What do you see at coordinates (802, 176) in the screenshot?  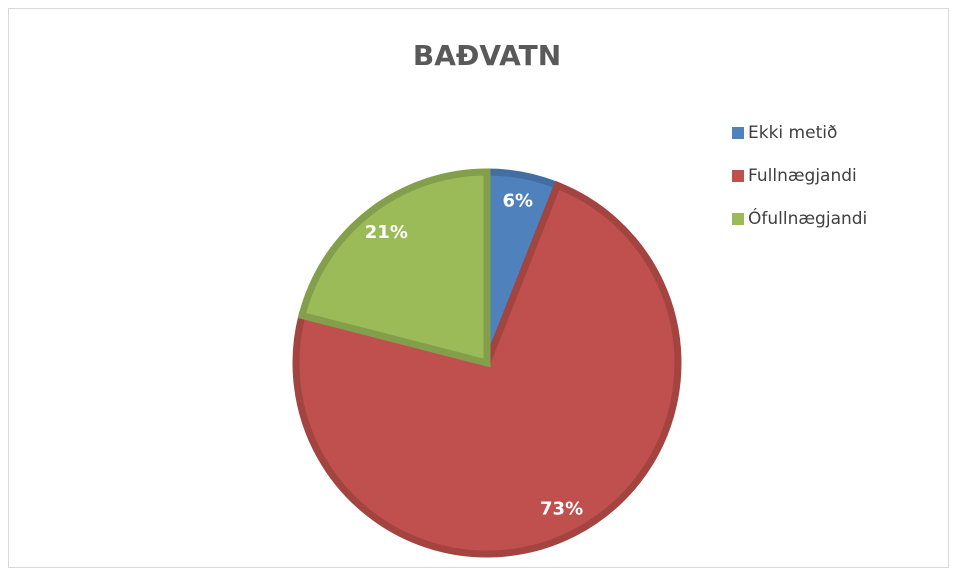 I see `legend-label: Fullnægjandi` at bounding box center [802, 176].